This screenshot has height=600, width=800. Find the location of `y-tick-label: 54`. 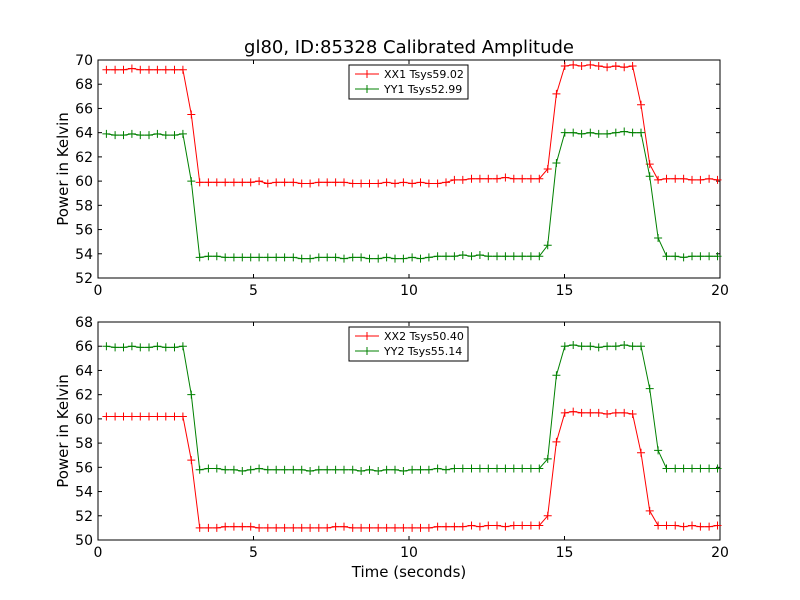

y-tick-label: 54 is located at coordinates (84, 493).